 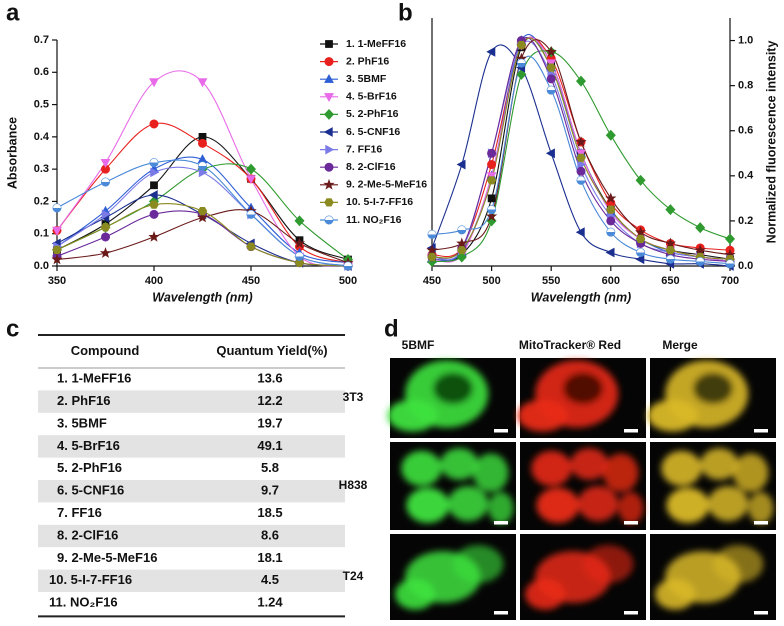 What do you see at coordinates (364, 149) in the screenshot?
I see `legend-label: 7. FF16` at bounding box center [364, 149].